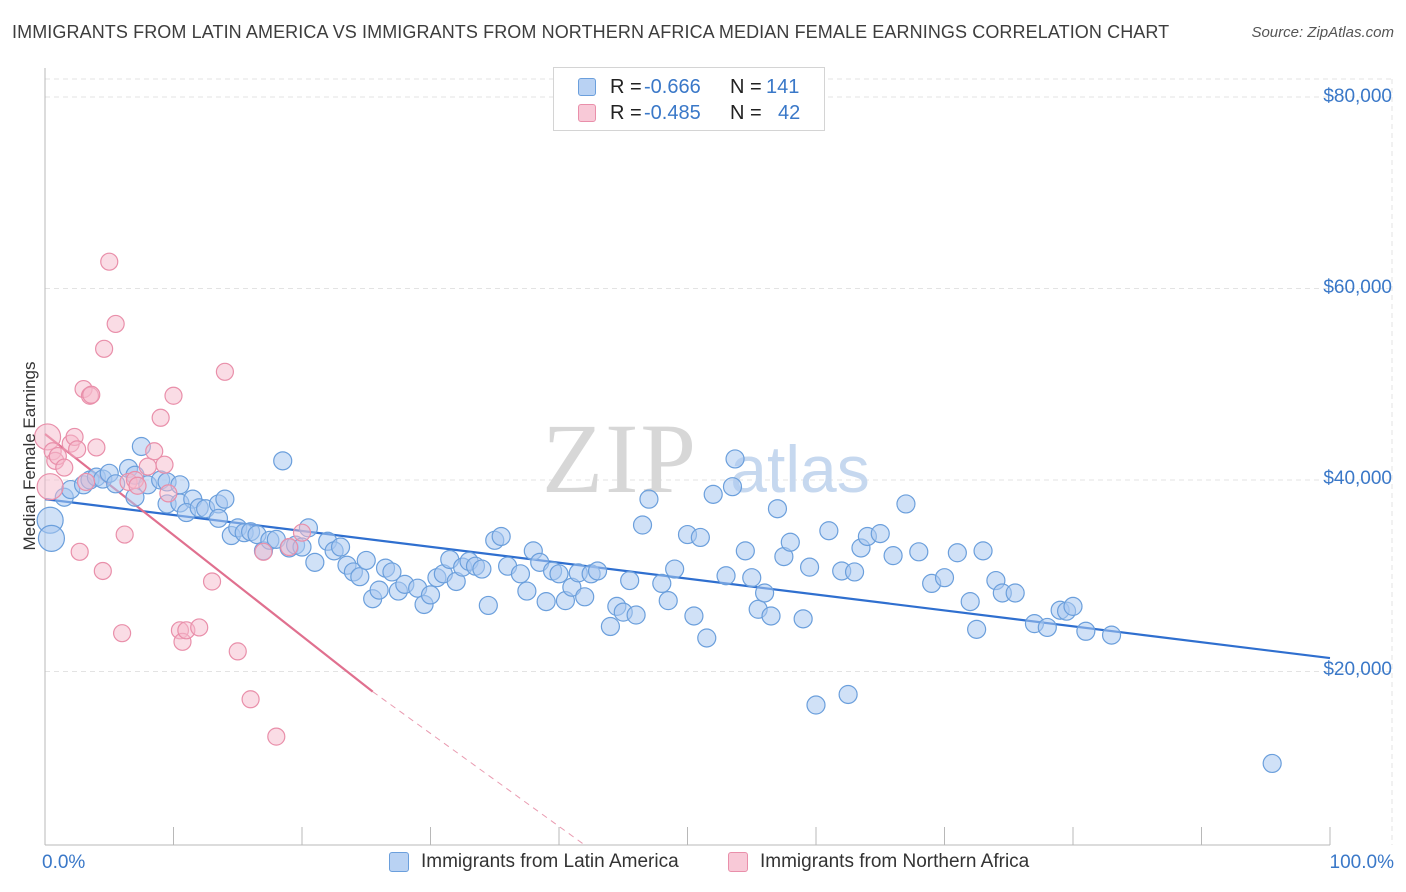 The width and height of the screenshot is (1406, 892). I want to click on watermark-zip: ZIP, so click(620, 458).